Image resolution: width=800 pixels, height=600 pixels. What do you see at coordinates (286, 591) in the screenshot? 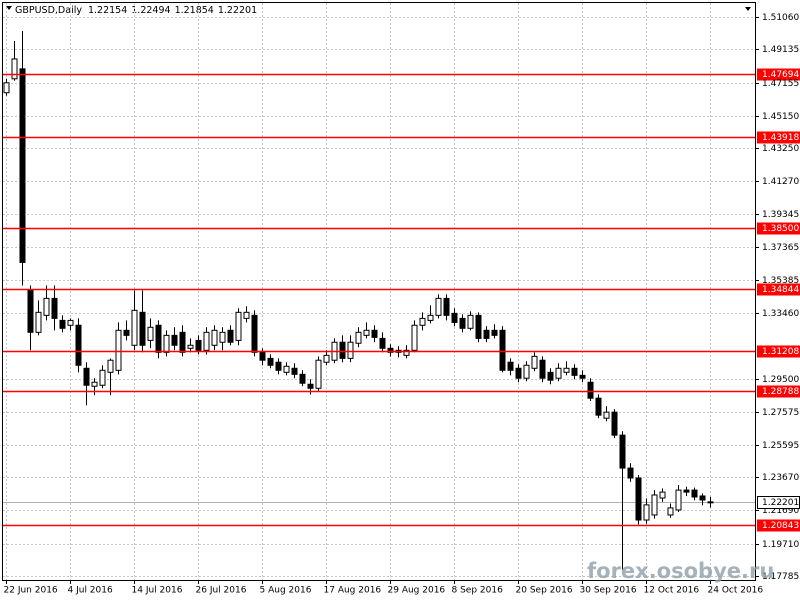
I see `x-tick-label: 5 Aug 2016` at bounding box center [286, 591].